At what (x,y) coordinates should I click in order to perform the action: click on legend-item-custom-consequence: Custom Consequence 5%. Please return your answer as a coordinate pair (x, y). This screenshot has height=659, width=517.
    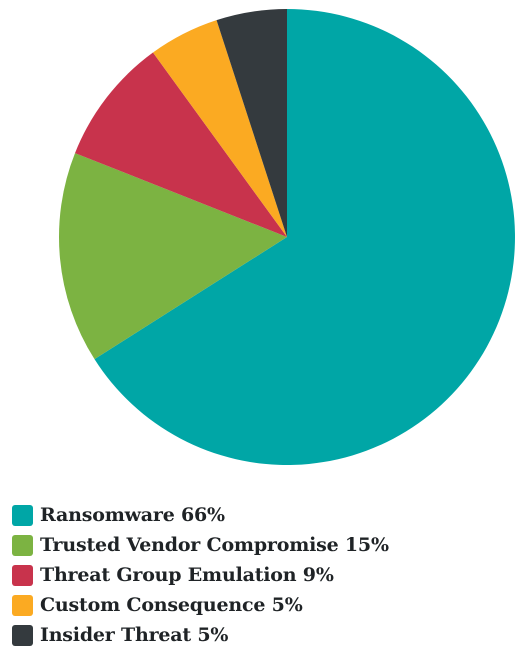
    Looking at the image, I should click on (200, 605).